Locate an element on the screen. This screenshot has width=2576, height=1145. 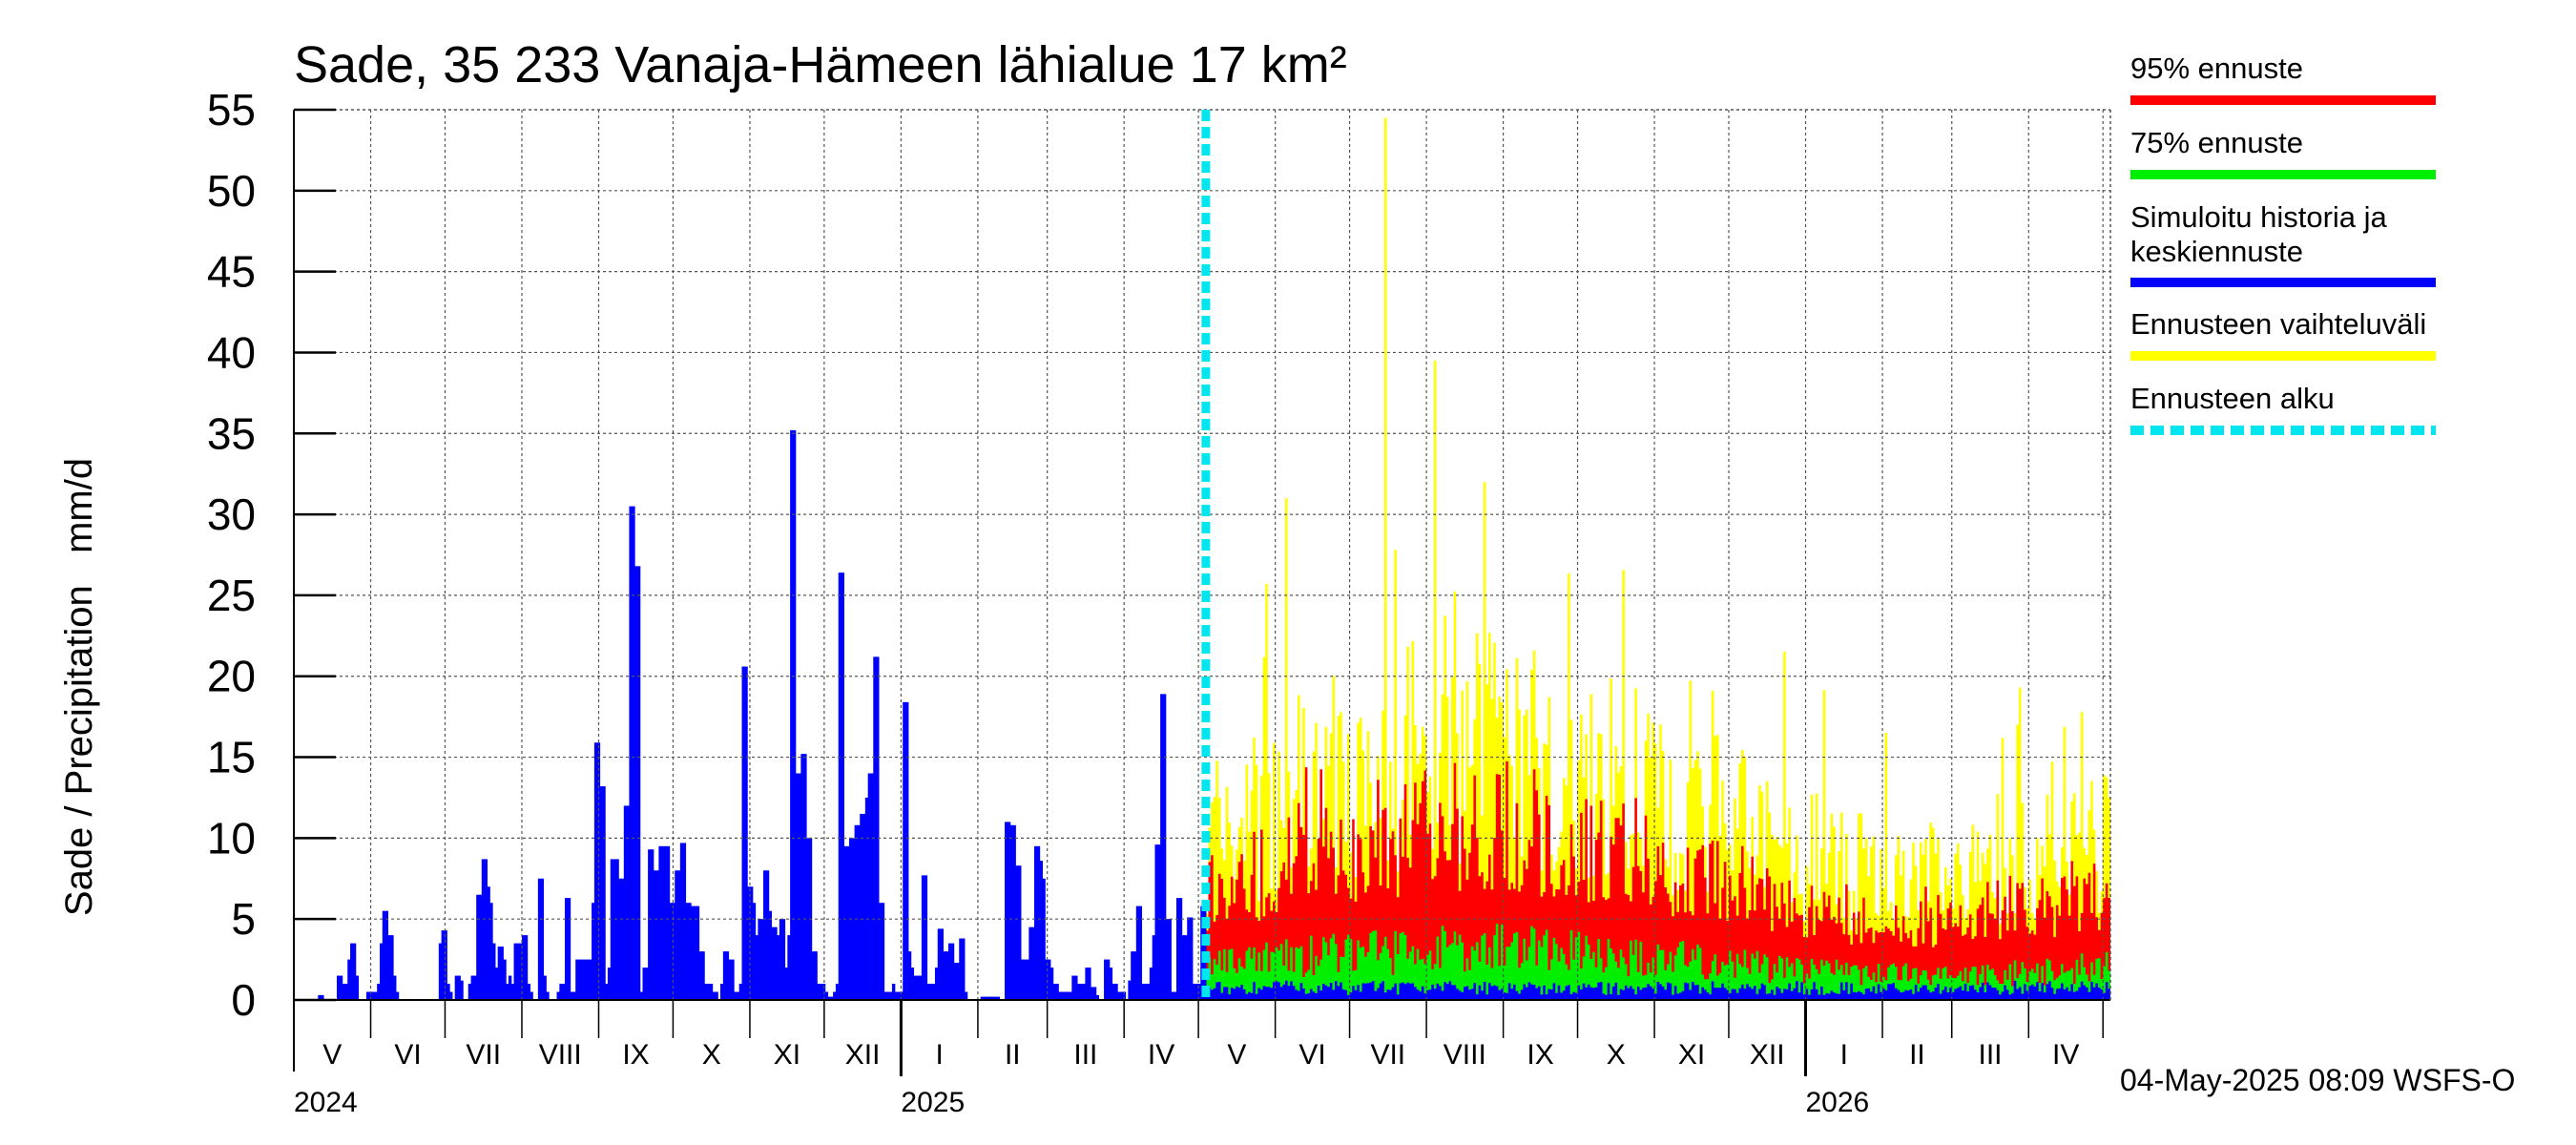
forecast-mean-band is located at coordinates (1657, 990).